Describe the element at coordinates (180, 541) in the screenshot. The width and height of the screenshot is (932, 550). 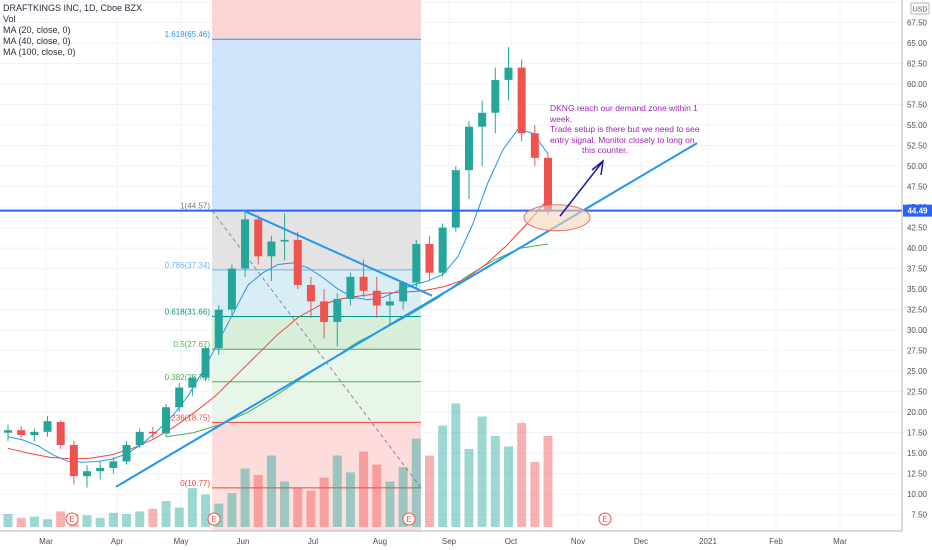
I see `time-tick-label: May` at that location.